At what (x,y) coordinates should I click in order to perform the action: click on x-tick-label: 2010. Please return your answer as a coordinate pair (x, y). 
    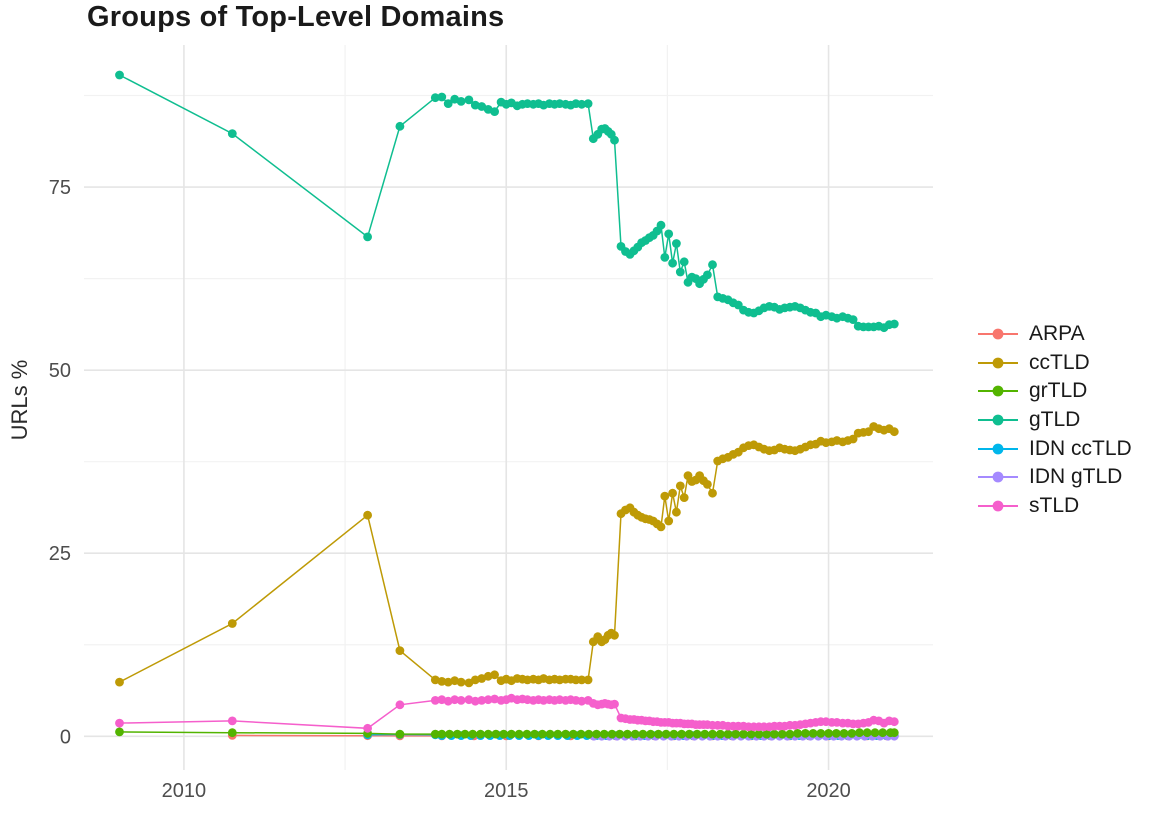
    Looking at the image, I should click on (184, 791).